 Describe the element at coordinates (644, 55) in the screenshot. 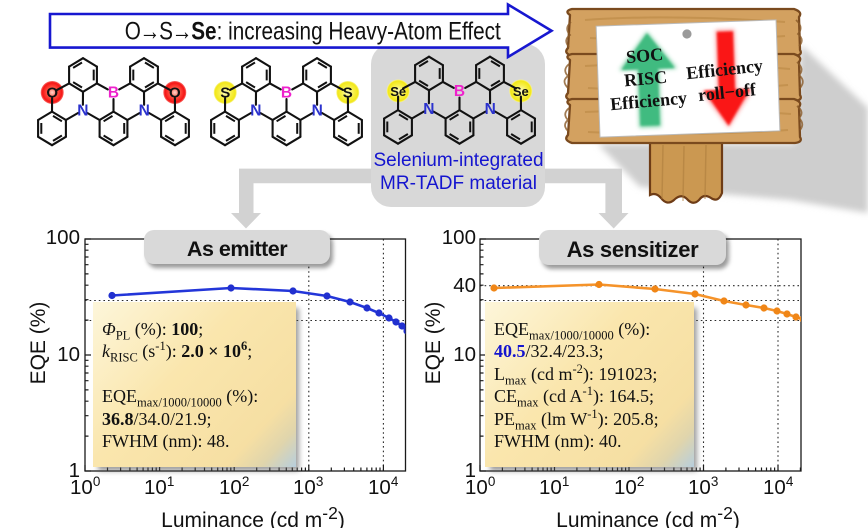

I see `svg-text: SOC` at that location.